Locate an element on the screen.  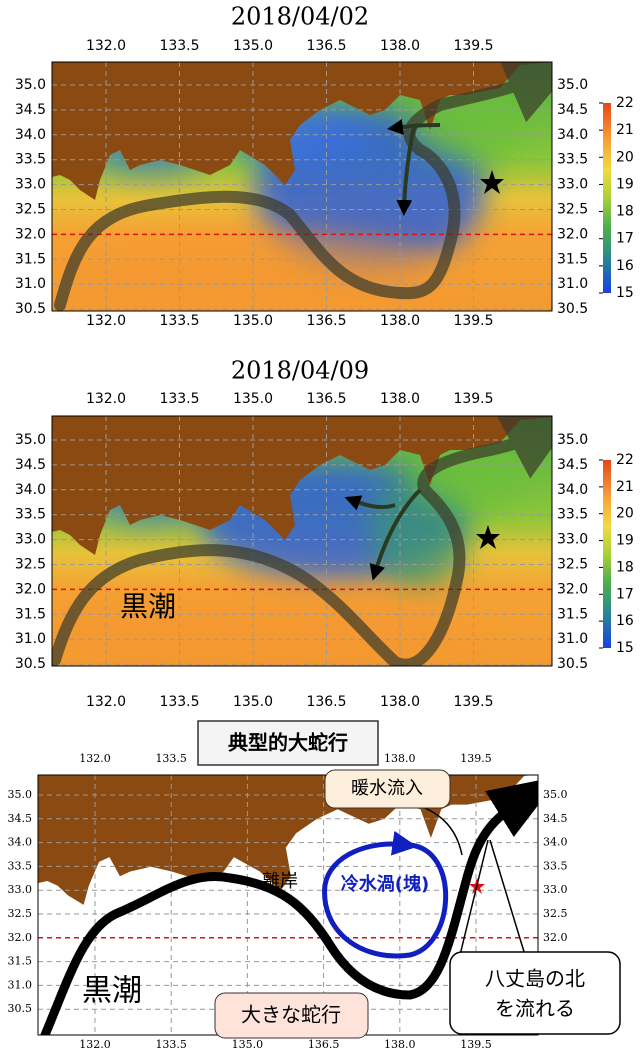
offshore-label: 離岸 is located at coordinates (280, 881).